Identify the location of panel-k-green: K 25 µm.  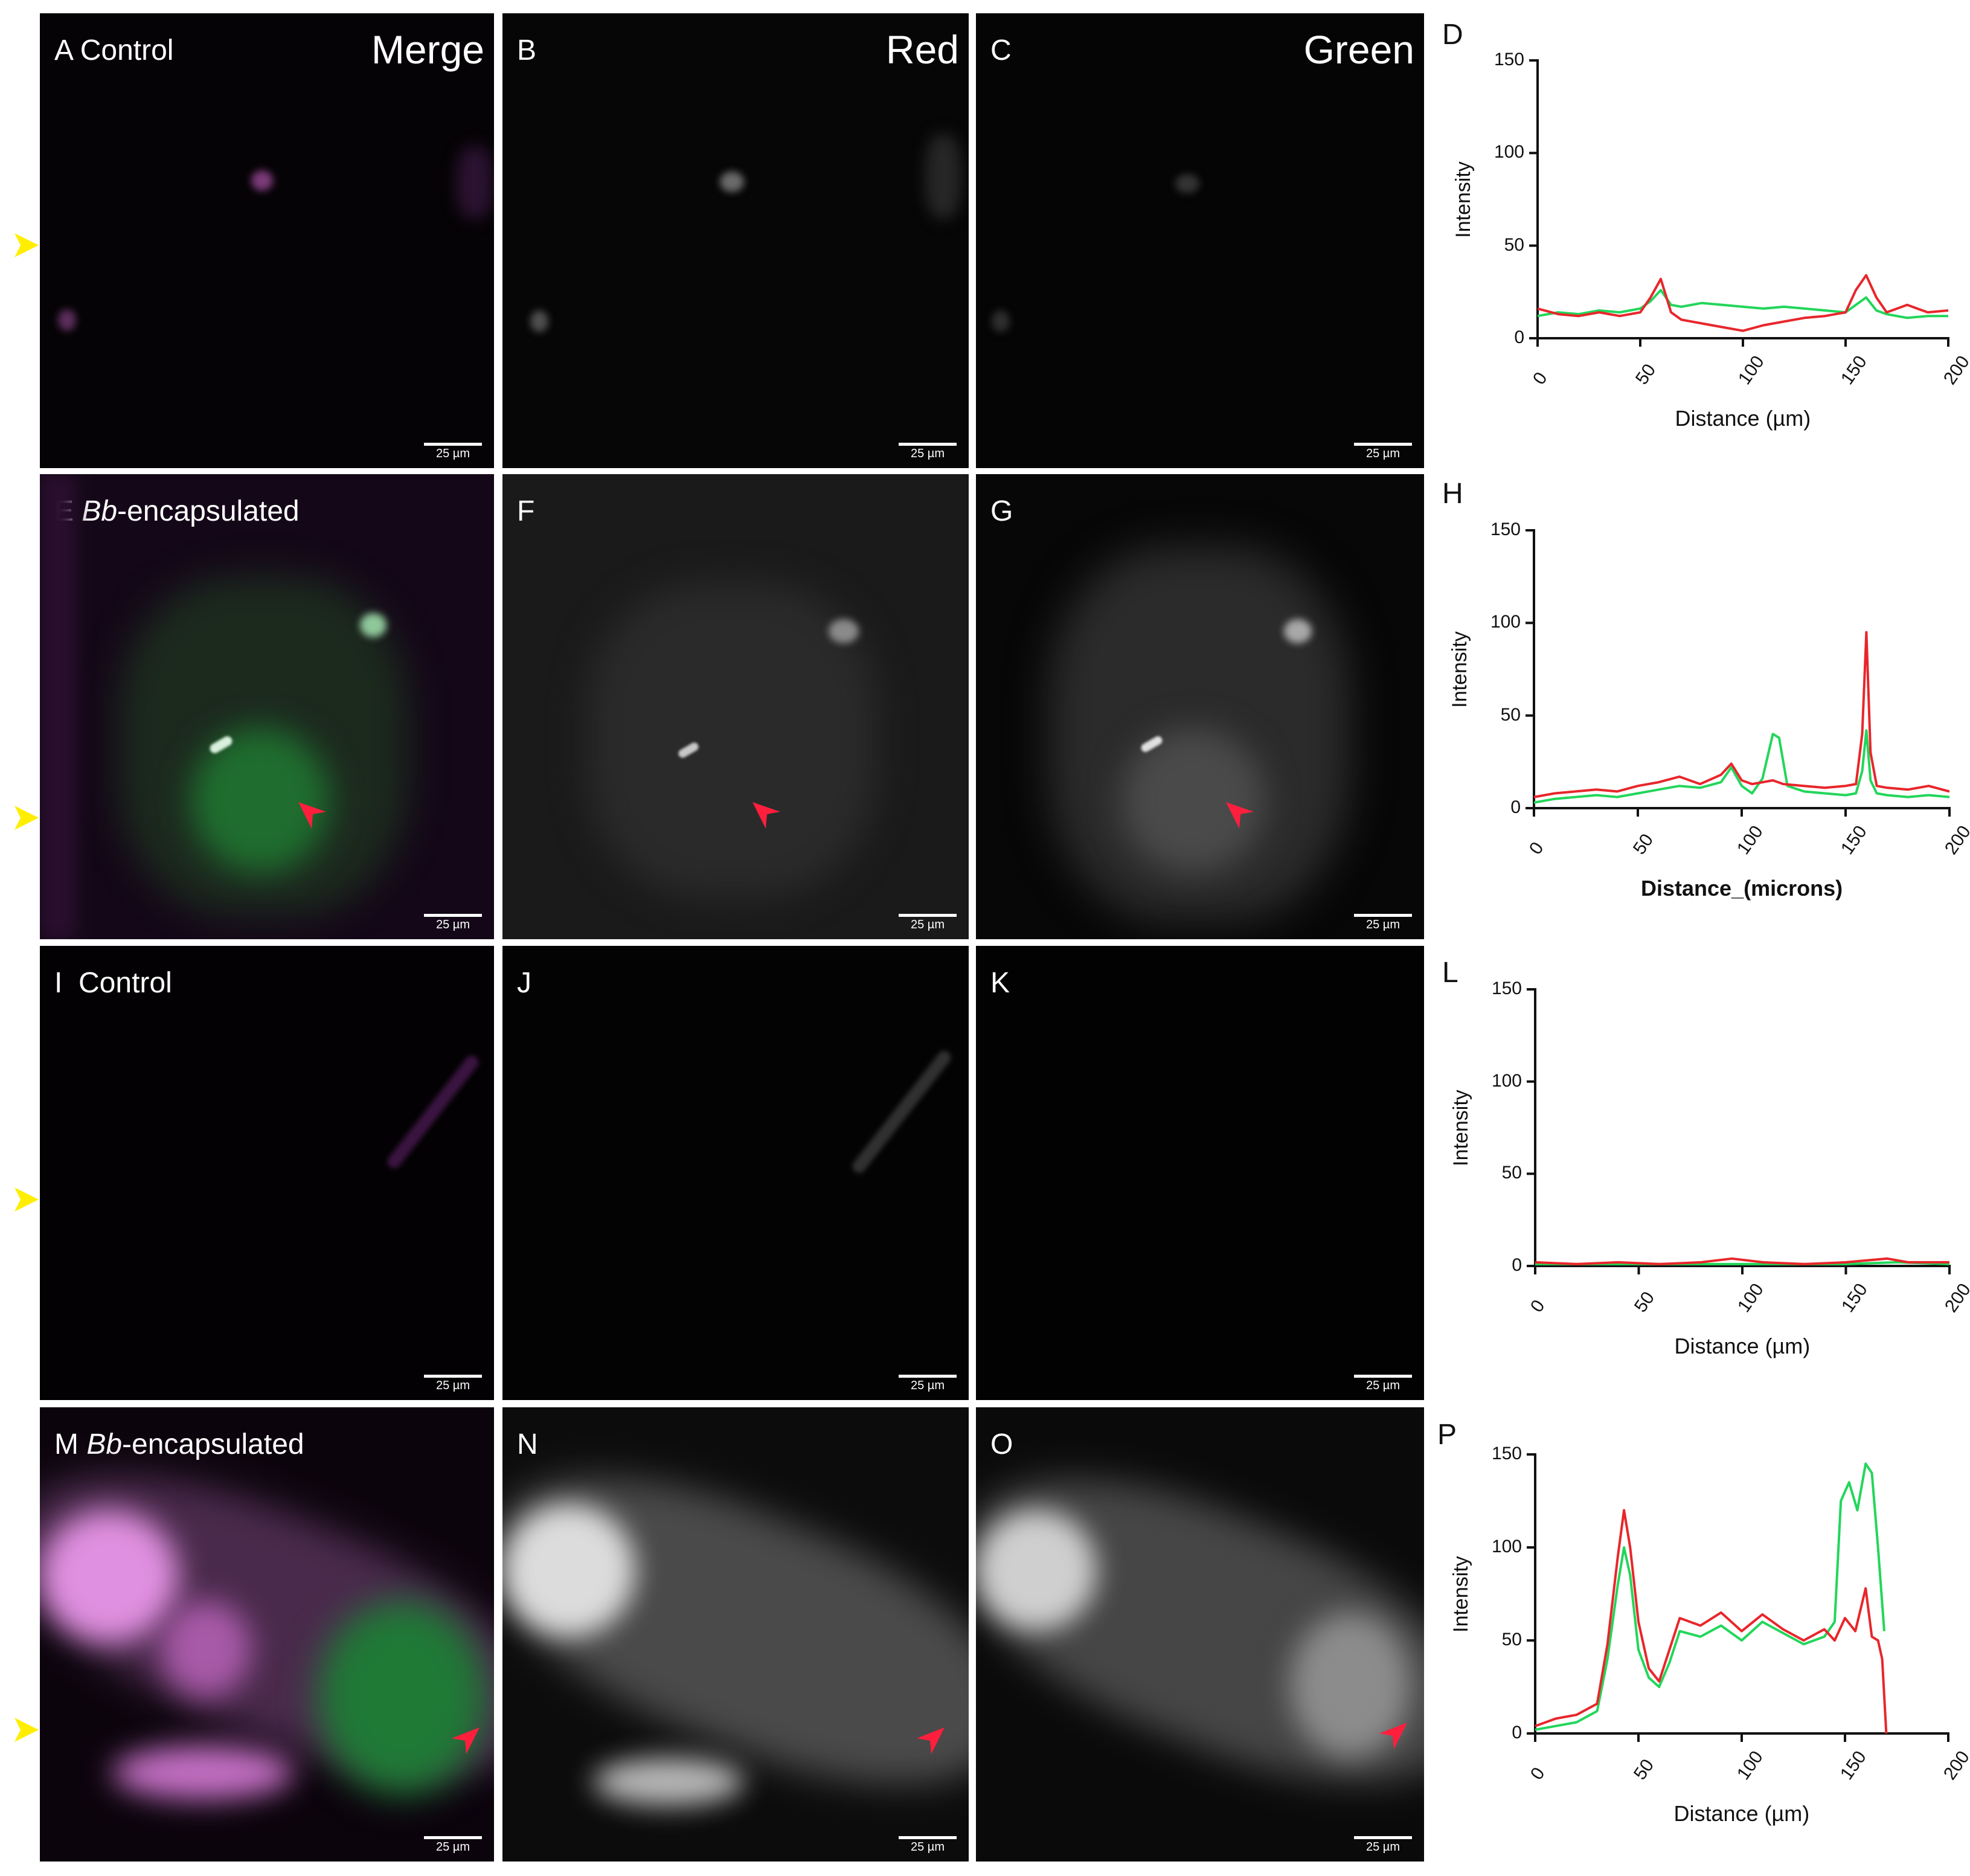
(1200, 1173).